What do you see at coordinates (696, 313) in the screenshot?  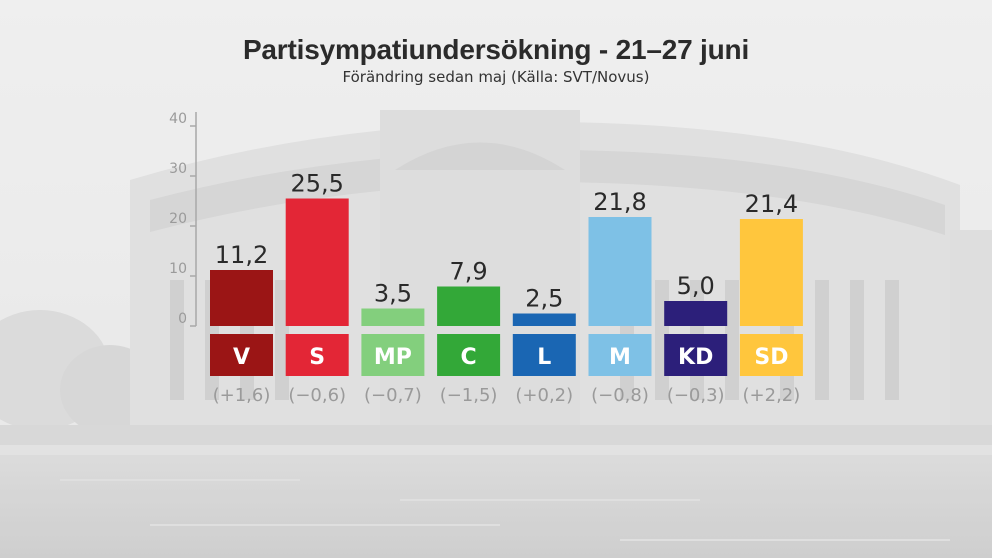 I see `bar-kd` at bounding box center [696, 313].